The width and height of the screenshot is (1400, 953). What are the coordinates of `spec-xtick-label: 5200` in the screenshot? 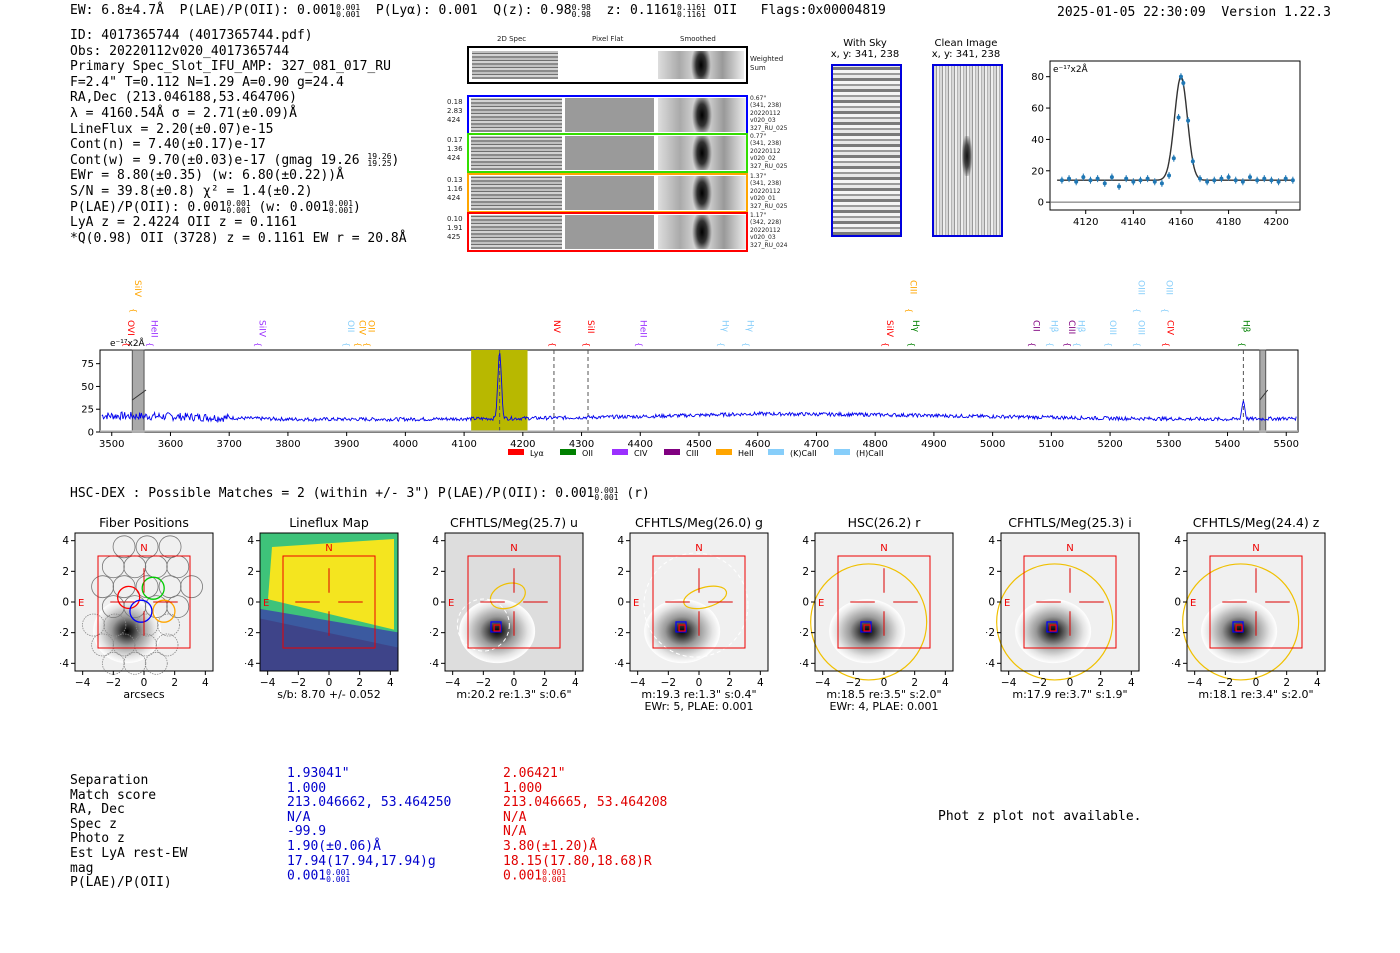 It's located at (1109, 444).